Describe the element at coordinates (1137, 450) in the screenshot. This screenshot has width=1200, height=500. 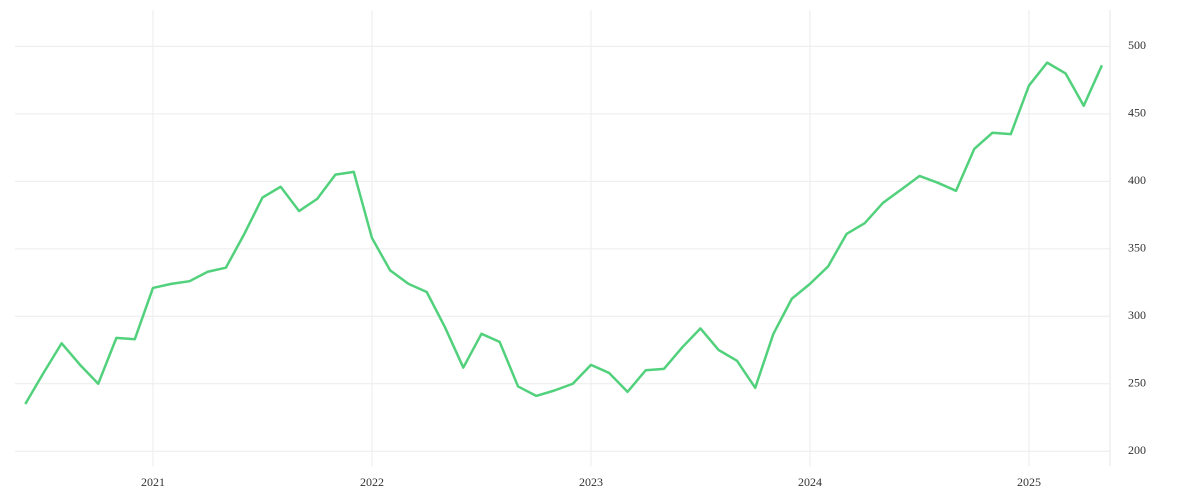
I see `y-tick-label: 200` at that location.